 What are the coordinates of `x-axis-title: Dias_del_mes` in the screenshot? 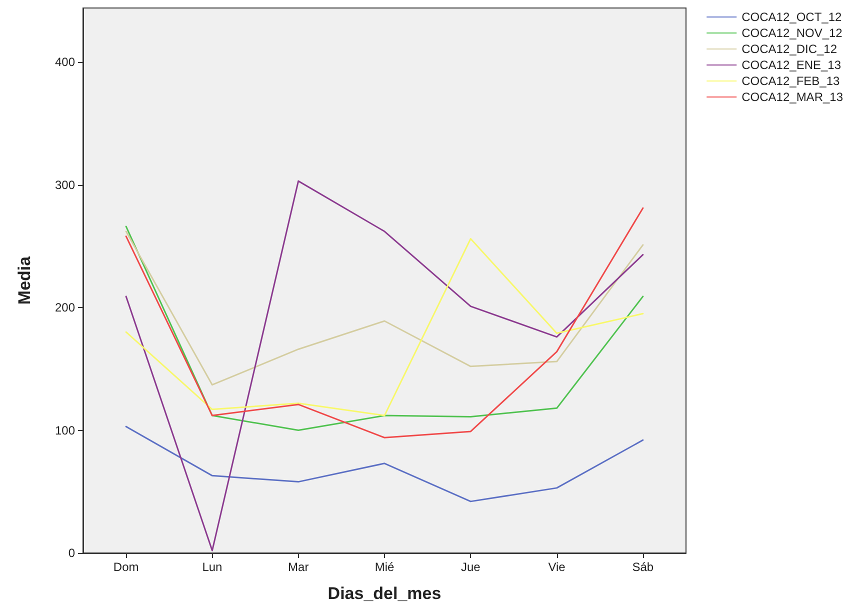 It's located at (385, 593).